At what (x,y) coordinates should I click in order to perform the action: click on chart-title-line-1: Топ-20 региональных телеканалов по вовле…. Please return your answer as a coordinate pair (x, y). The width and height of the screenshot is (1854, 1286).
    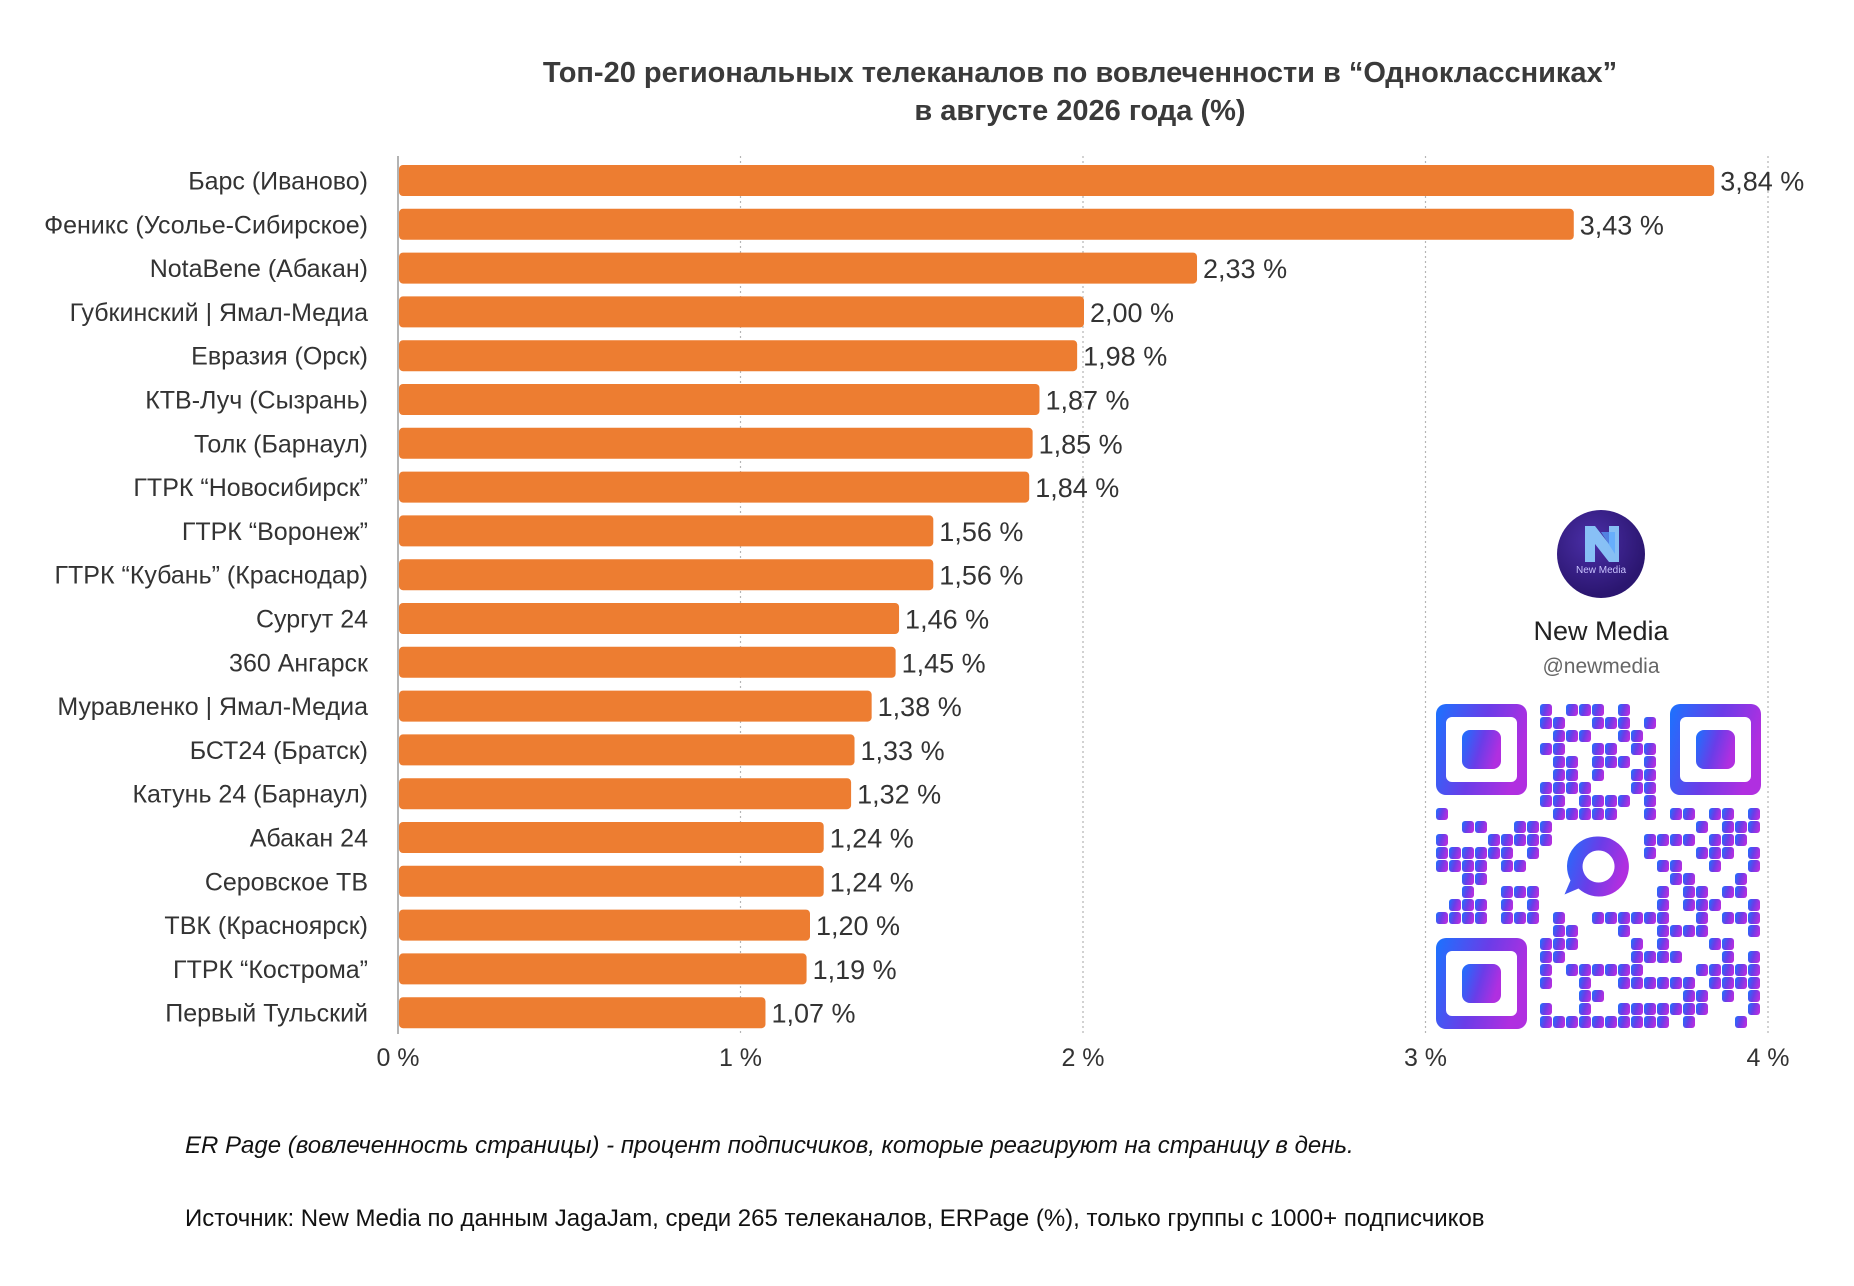
    Looking at the image, I should click on (1080, 73).